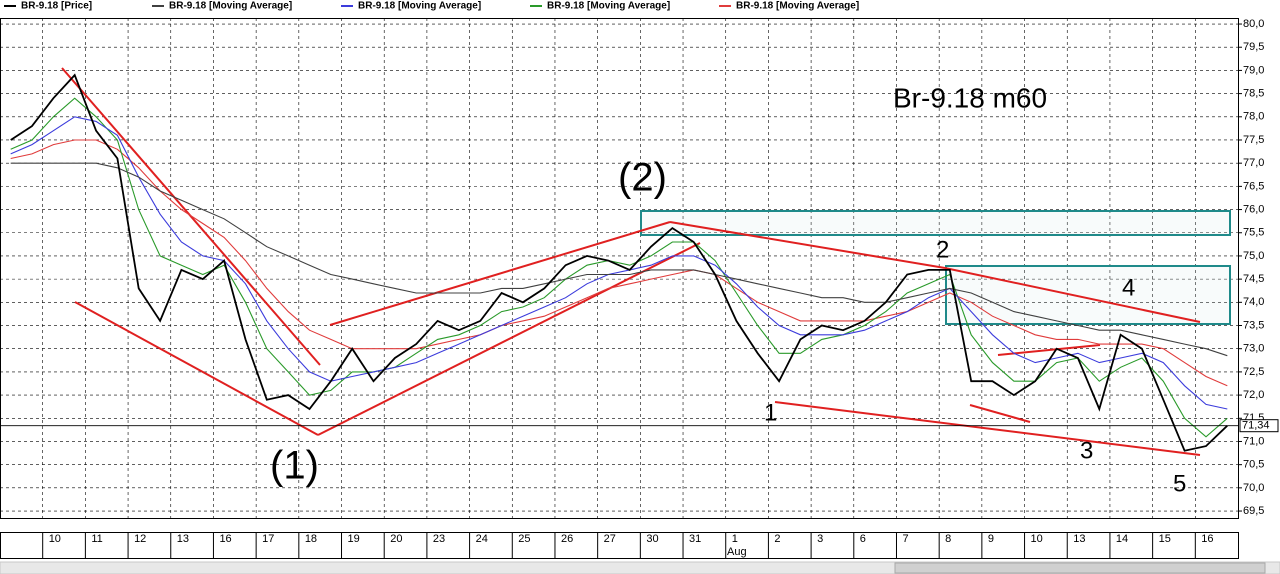 The width and height of the screenshot is (1280, 574). What do you see at coordinates (524, 539) in the screenshot?
I see `x-tick-label: 25` at bounding box center [524, 539].